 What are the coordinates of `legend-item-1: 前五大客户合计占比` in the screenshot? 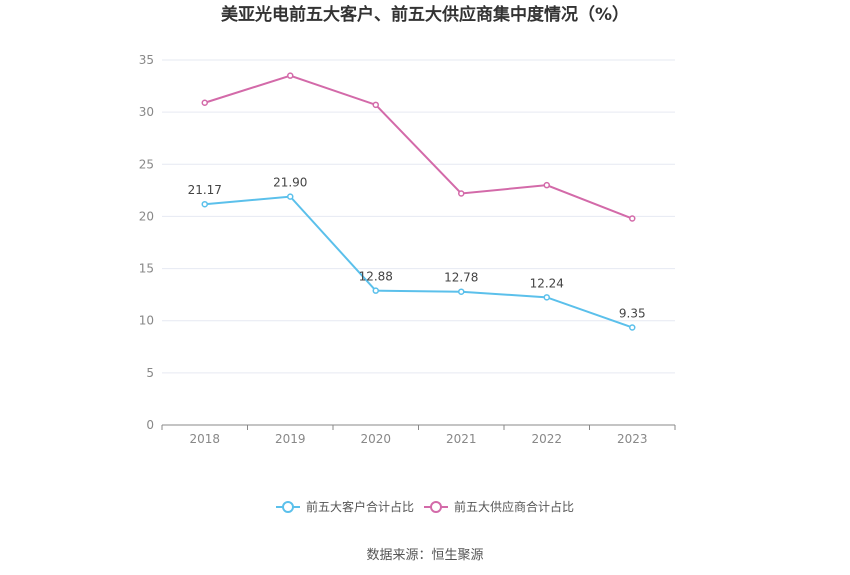 It's located at (345, 506).